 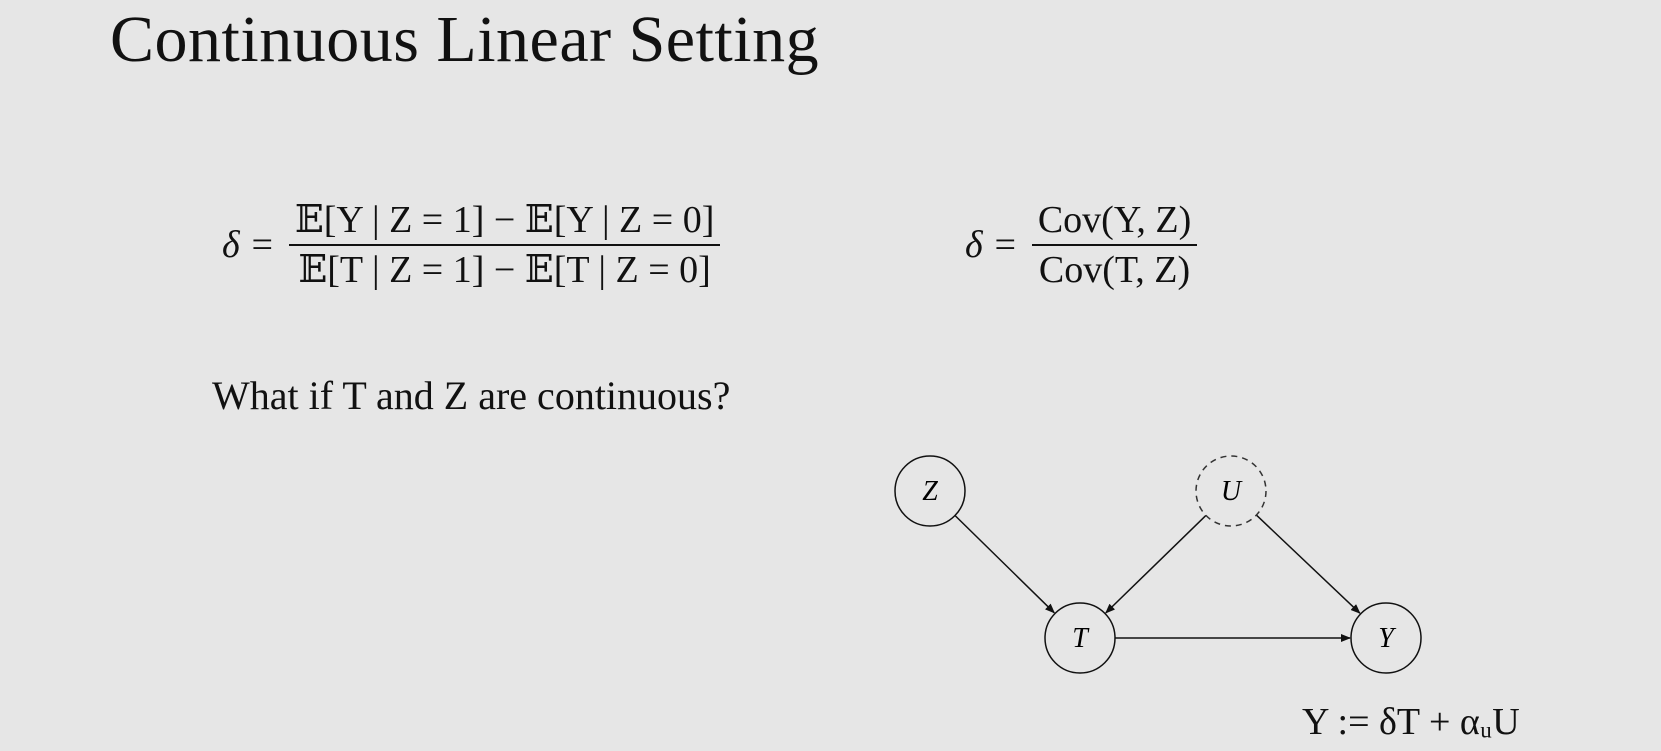 I want to click on node-y: Y, so click(x=1386, y=638).